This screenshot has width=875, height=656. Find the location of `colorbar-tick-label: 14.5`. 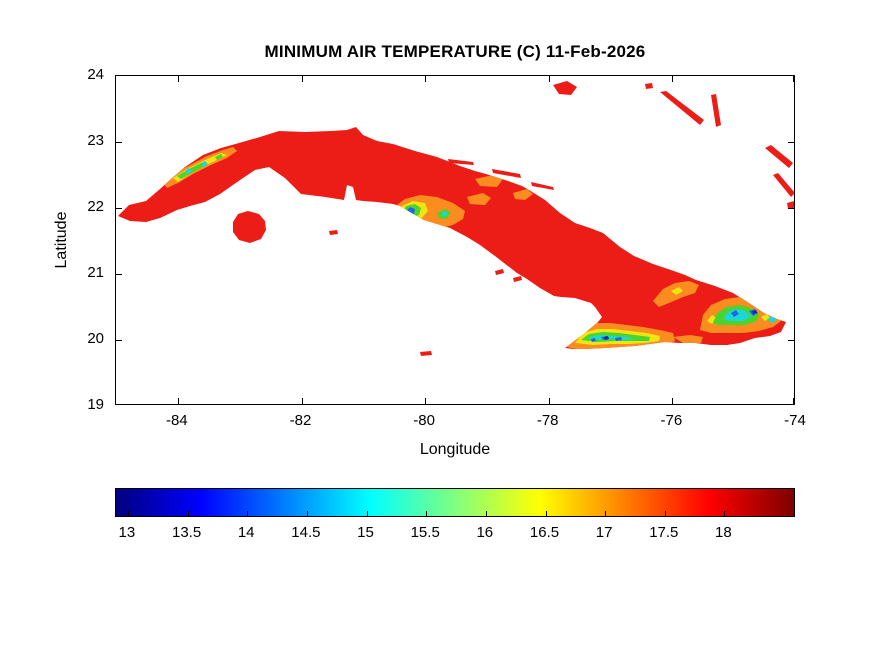

colorbar-tick-label: 14.5 is located at coordinates (306, 532).